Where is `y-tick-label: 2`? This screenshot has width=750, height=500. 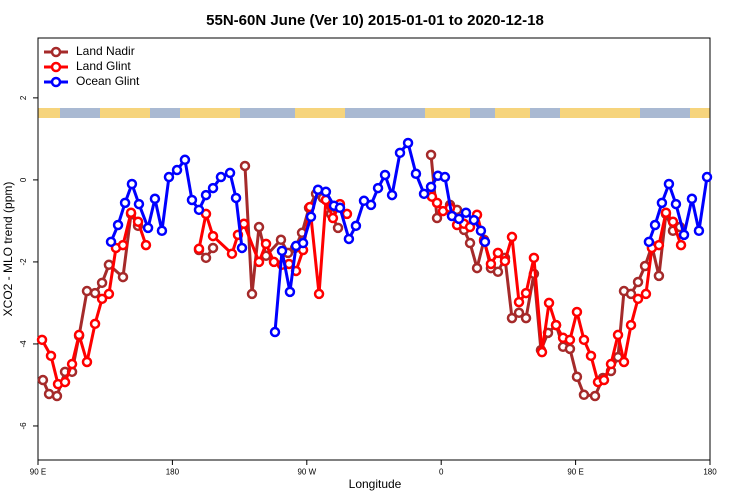 y-tick-label: 2 is located at coordinates (23, 97).